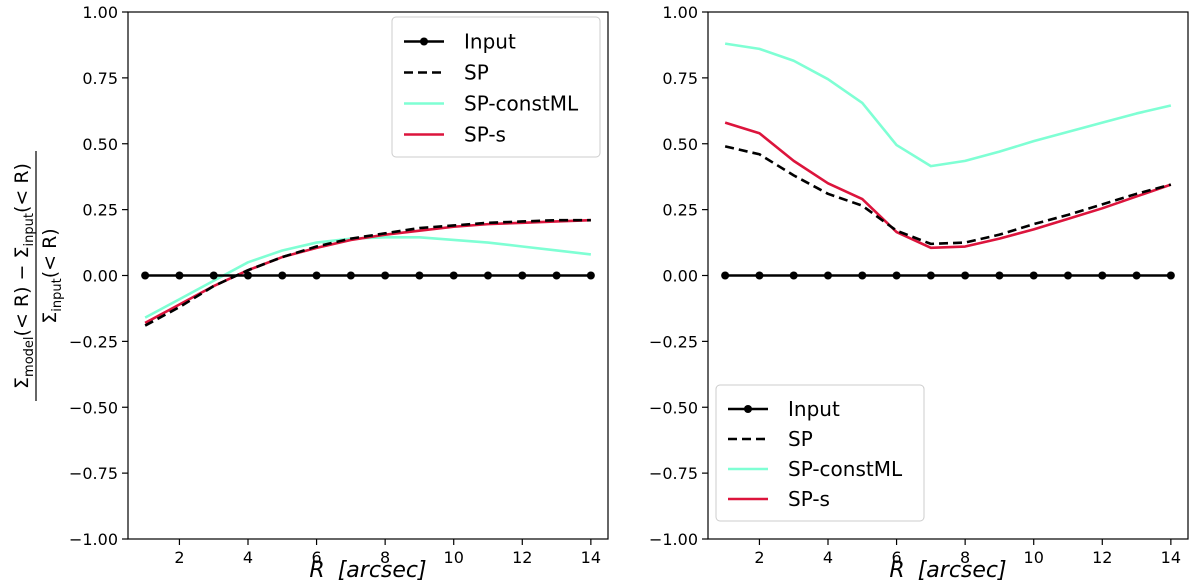  Describe the element at coordinates (896, 557) in the screenshot. I see `right-xtick-label: 6` at that location.